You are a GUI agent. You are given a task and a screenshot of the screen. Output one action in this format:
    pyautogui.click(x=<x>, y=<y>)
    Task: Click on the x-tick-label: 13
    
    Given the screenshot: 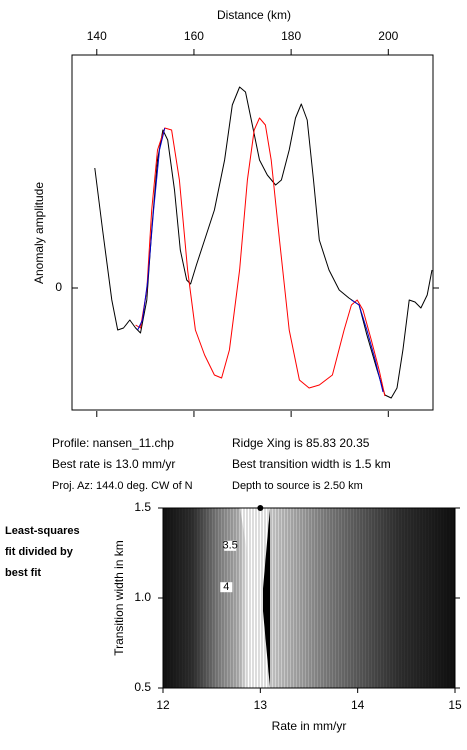 What is the action you would take?
    pyautogui.click(x=261, y=705)
    